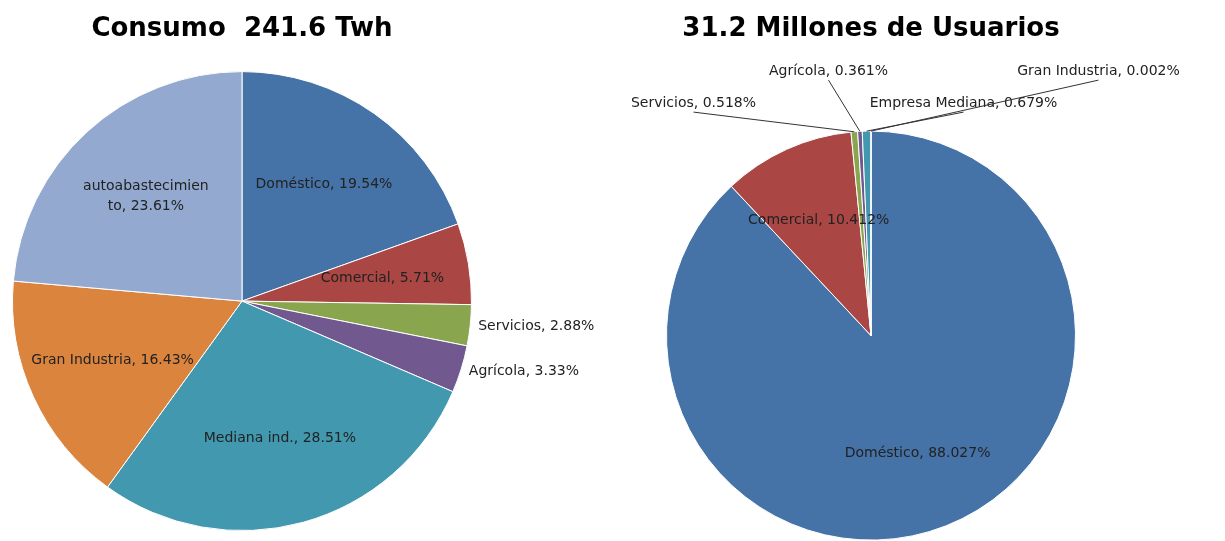 The height and width of the screenshot is (541, 1225). I want to click on slice-label: Gran Industria, 16.43%, so click(112, 358).